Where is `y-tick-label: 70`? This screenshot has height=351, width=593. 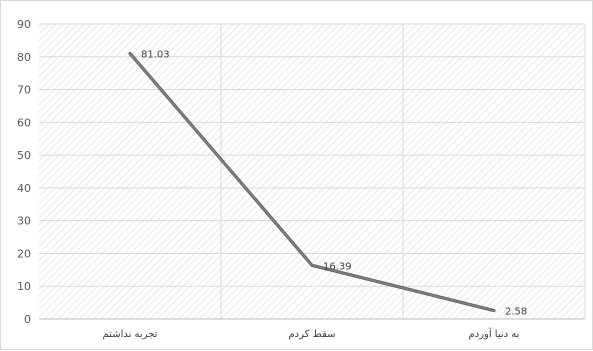 y-tick-label: 70 is located at coordinates (24, 90).